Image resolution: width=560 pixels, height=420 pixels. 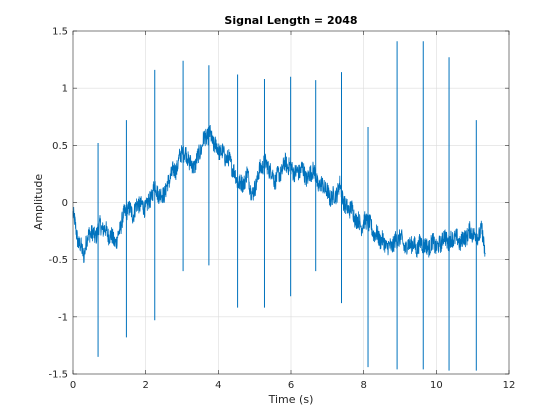 What do you see at coordinates (291, 399) in the screenshot?
I see `x-axis-label: Time (s)` at bounding box center [291, 399].